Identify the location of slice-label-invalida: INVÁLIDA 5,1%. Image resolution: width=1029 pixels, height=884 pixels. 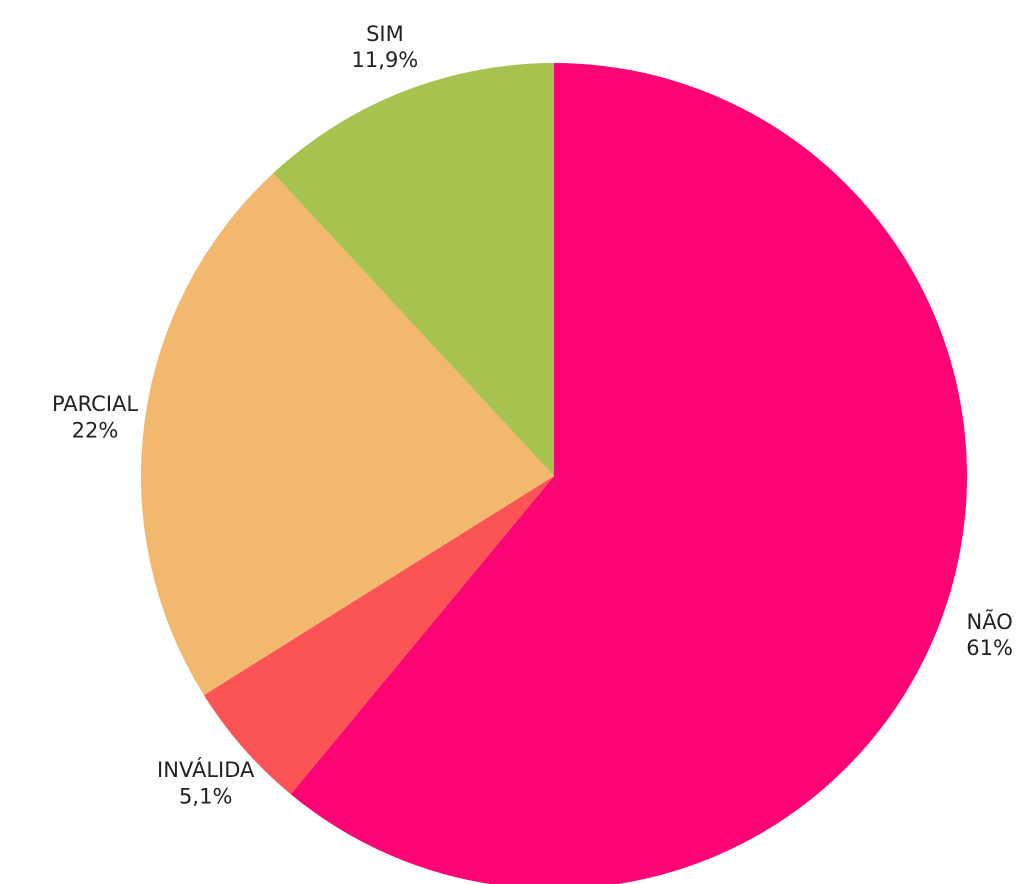
(206, 782).